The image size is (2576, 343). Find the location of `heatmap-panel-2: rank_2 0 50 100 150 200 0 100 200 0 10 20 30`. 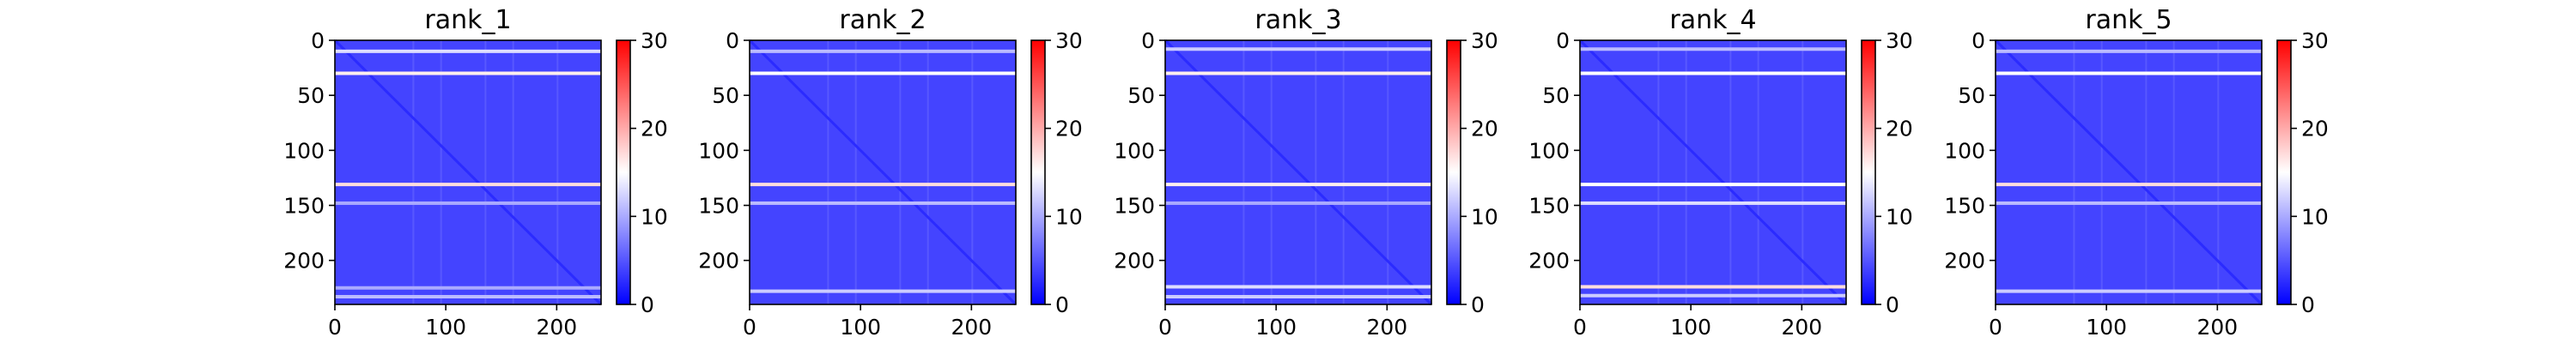

heatmap-panel-2: rank_2 0 50 100 150 200 0 100 200 0 10 20 30 is located at coordinates (890, 173).